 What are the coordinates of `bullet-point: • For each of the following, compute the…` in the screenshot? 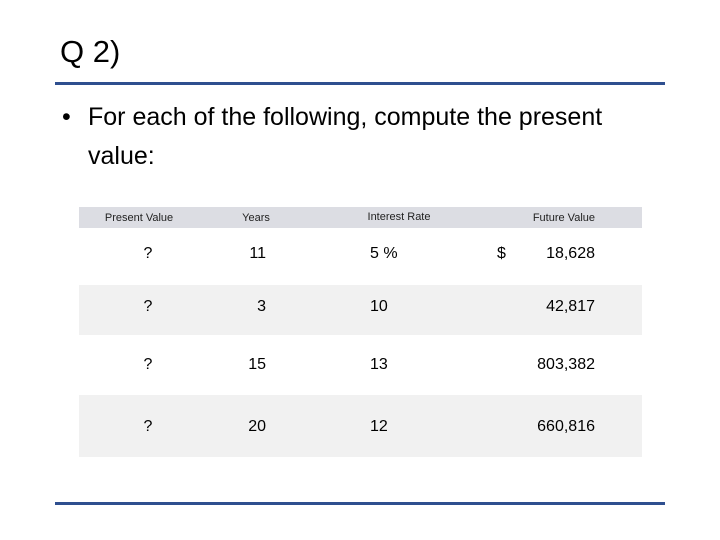 It's located at (332, 134).